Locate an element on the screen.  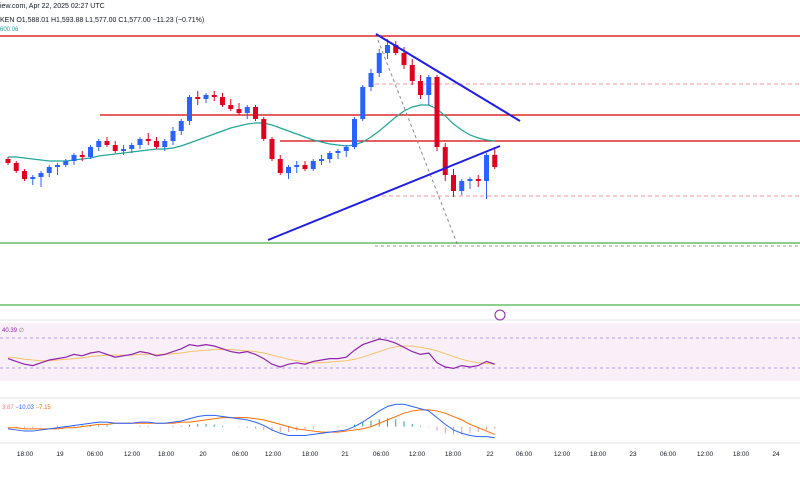
macd-line is located at coordinates (251, 421).